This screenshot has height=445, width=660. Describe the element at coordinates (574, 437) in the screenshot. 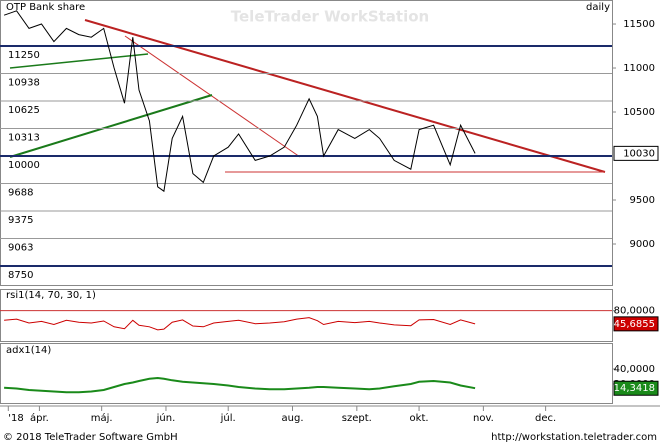

I see `url: http://workstation.teletrader.com` at that location.